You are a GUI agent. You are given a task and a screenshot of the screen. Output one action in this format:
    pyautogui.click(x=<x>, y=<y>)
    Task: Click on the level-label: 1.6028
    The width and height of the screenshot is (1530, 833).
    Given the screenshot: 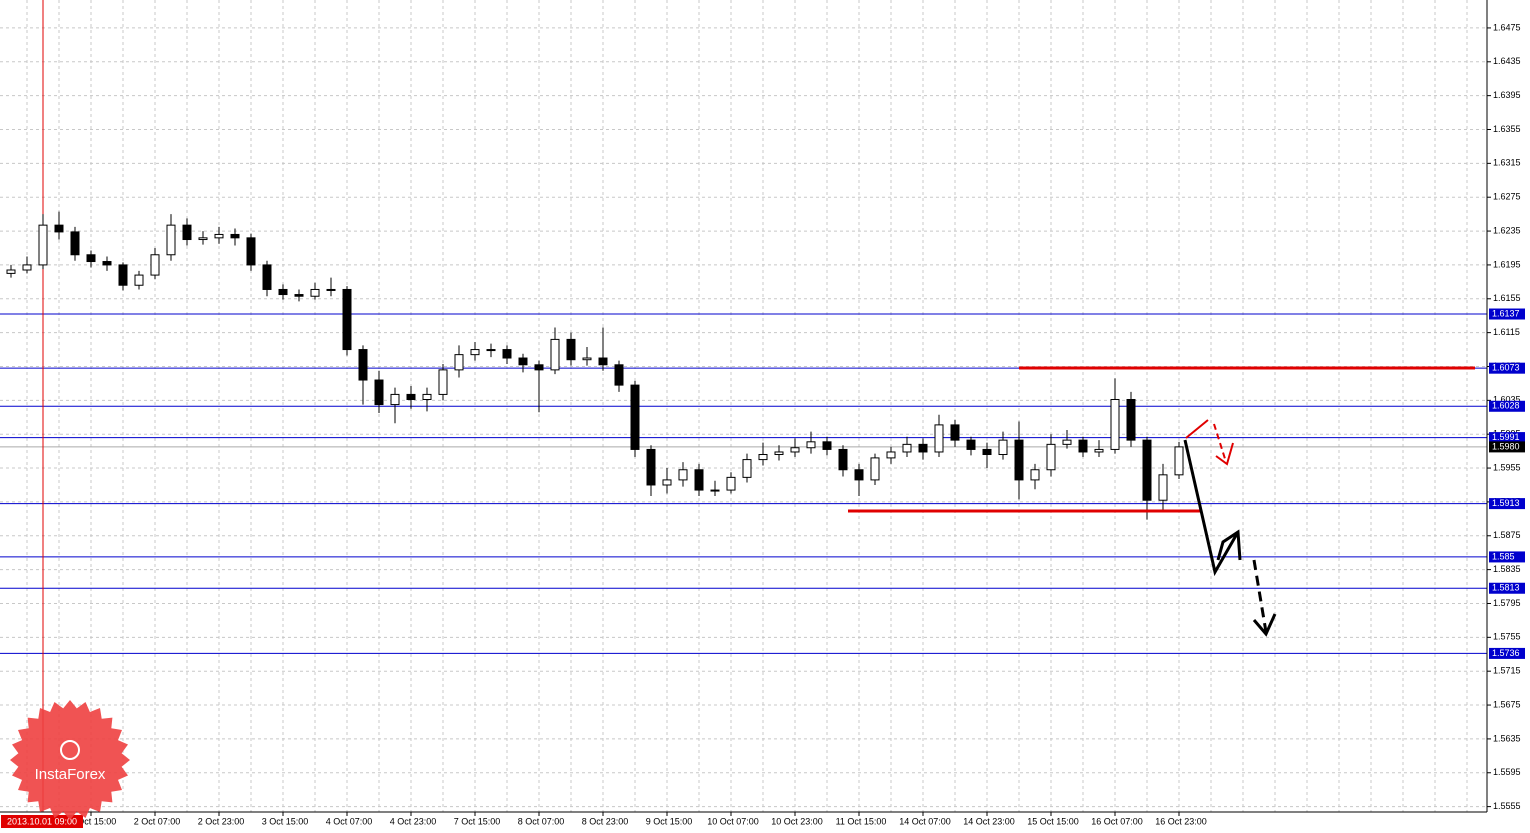 What is the action you would take?
    pyautogui.click(x=1506, y=406)
    